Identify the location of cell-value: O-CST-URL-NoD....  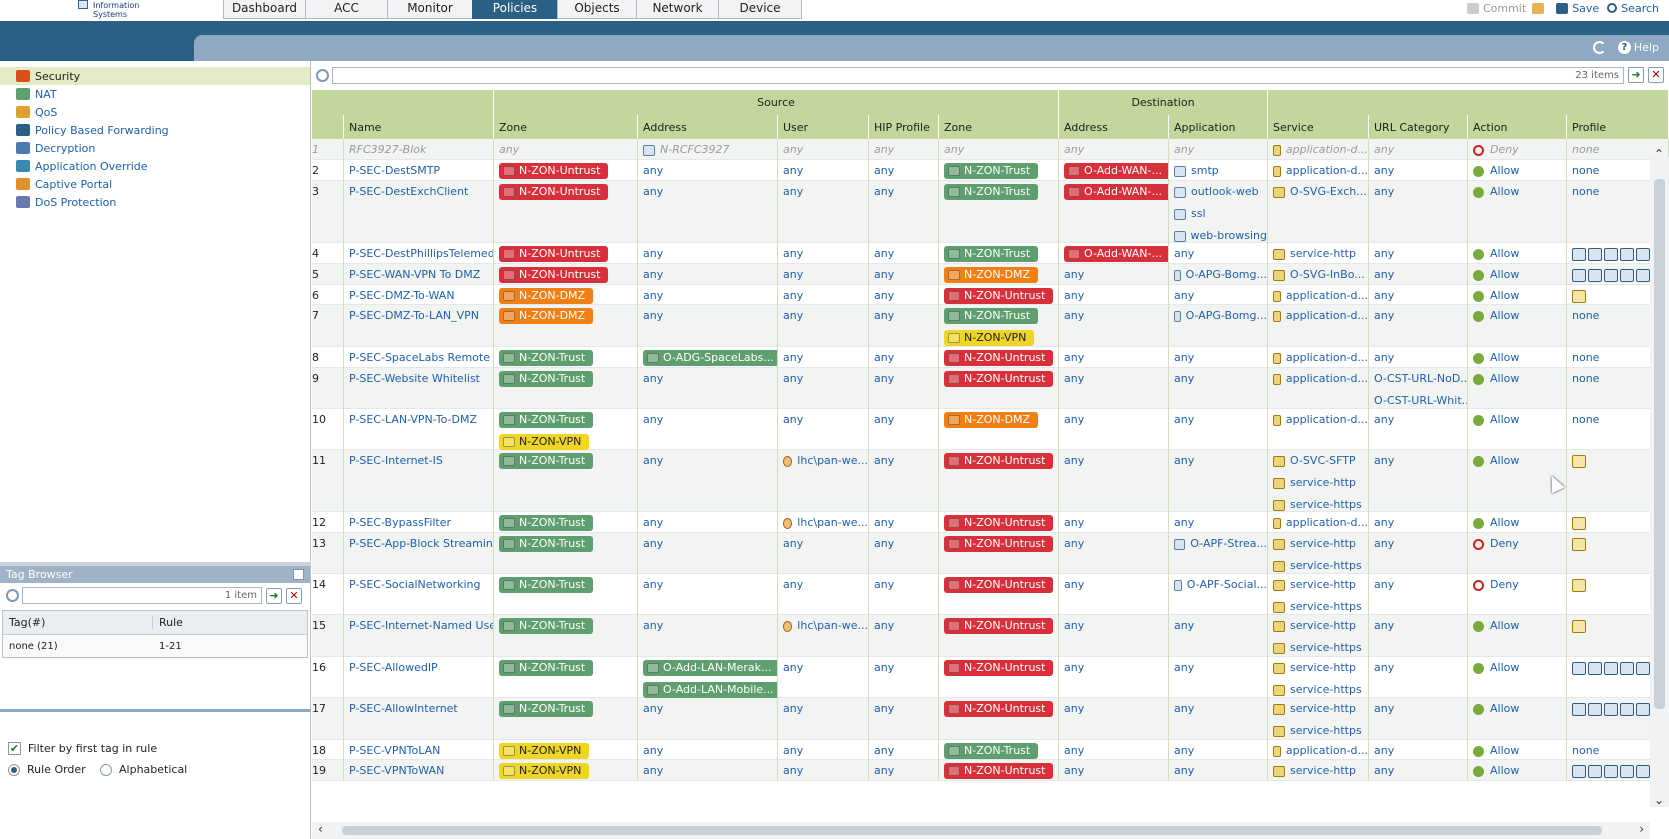
(1421, 378).